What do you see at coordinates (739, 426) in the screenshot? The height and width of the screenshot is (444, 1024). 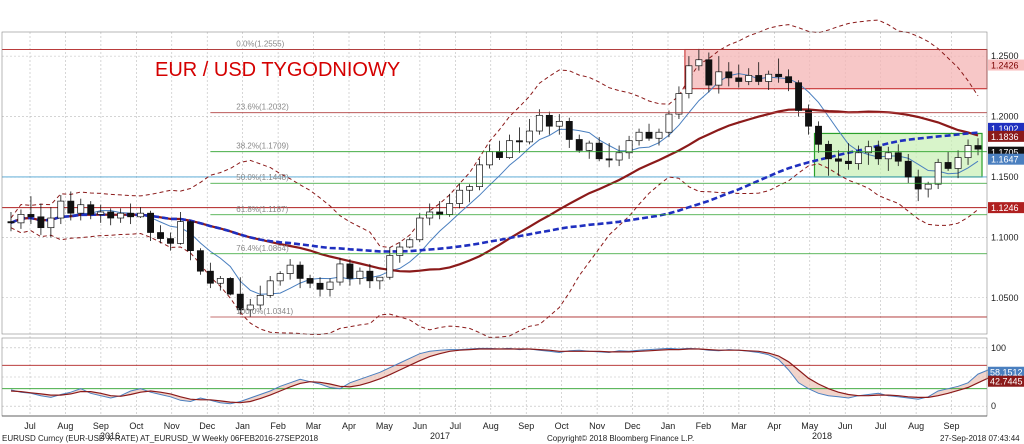 I see `x-tick-label: Mar` at bounding box center [739, 426].